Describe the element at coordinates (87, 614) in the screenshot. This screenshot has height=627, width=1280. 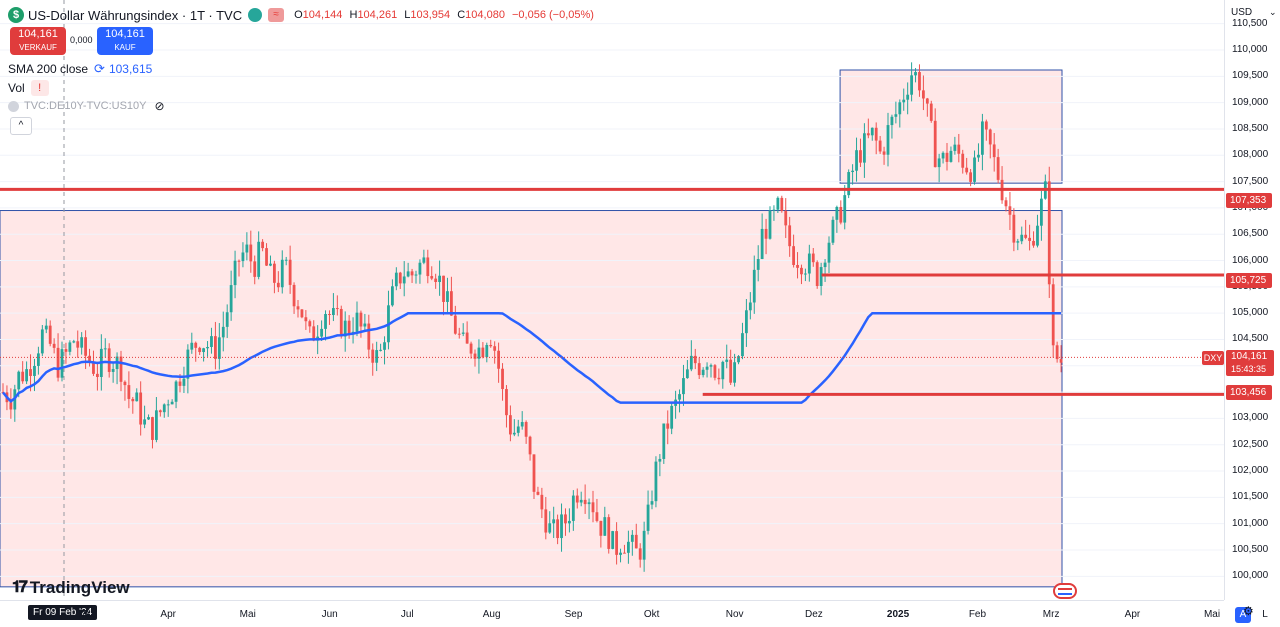
I see `time-tick: Mrz` at that location.